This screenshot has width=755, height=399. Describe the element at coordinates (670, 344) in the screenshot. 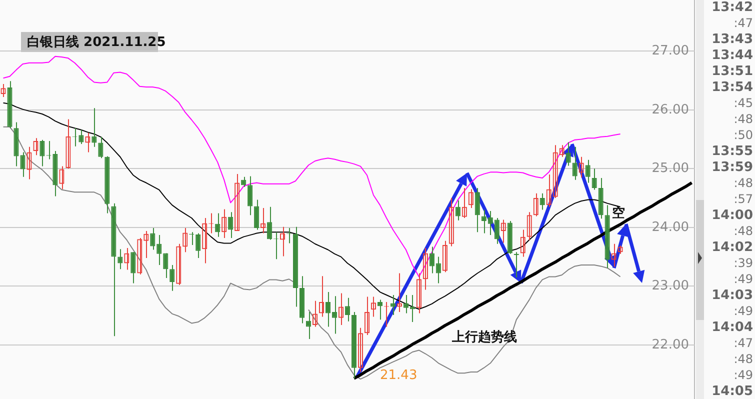

I see `y-tick-label: 22.00` at that location.